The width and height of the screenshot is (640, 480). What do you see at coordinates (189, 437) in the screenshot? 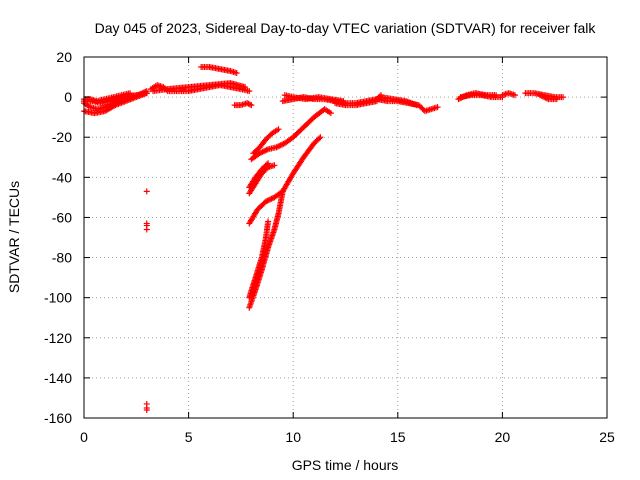
I see `x-tick-label: 5` at bounding box center [189, 437].